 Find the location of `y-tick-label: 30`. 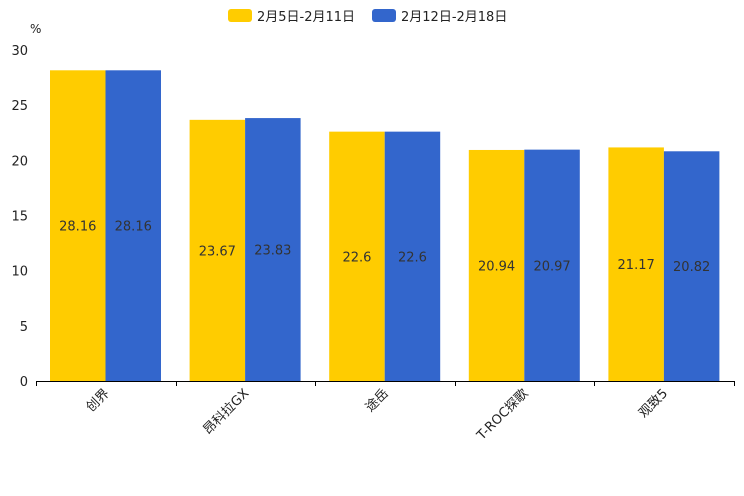

y-tick-label: 30 is located at coordinates (19, 51).